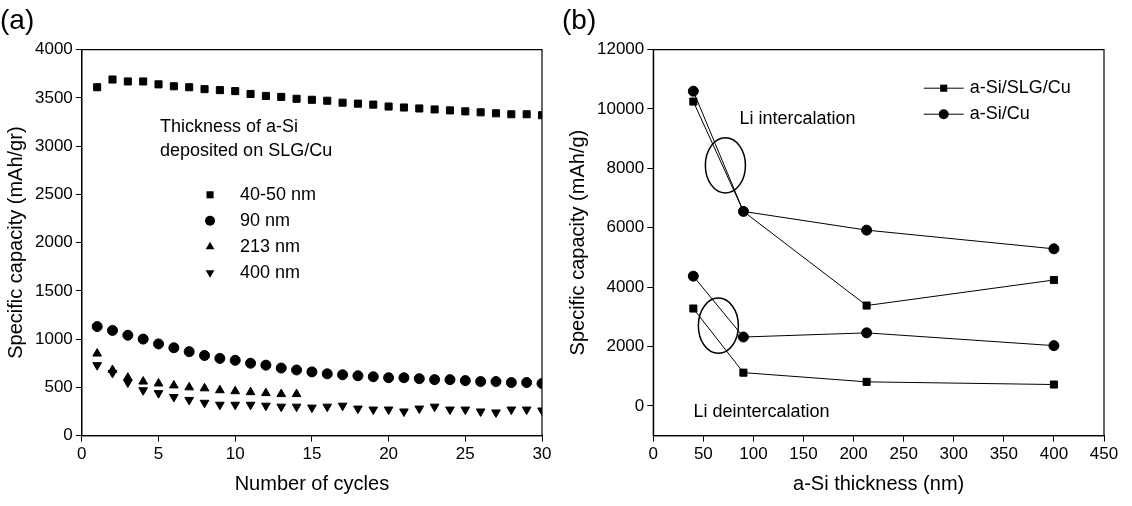  What do you see at coordinates (270, 271) in the screenshot?
I see `legend-label: 400 nm` at bounding box center [270, 271].